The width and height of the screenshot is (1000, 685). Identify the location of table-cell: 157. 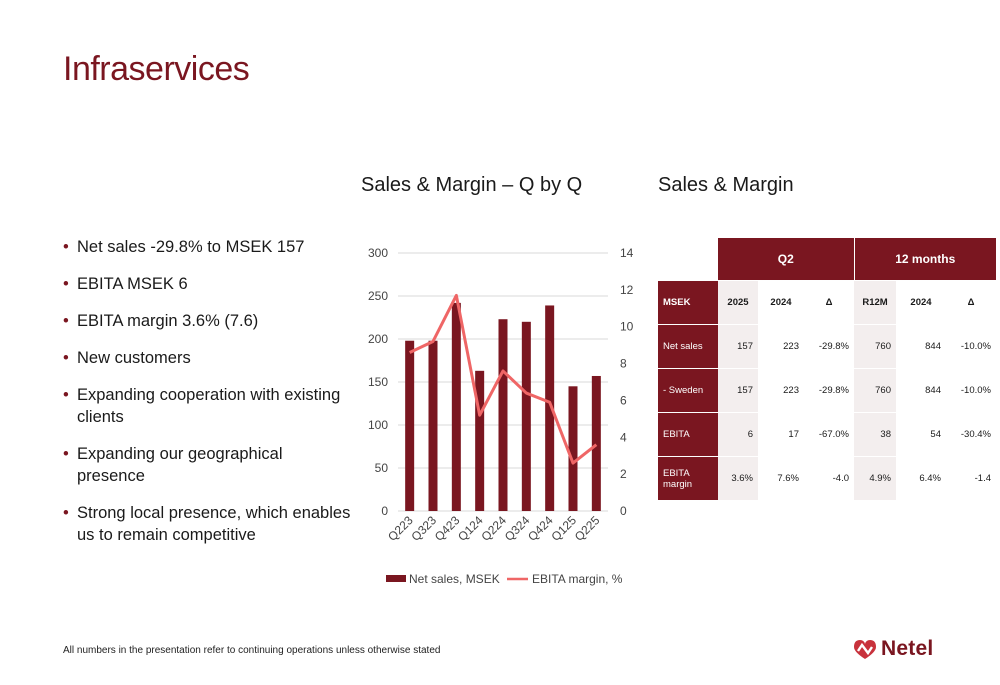
(738, 346).